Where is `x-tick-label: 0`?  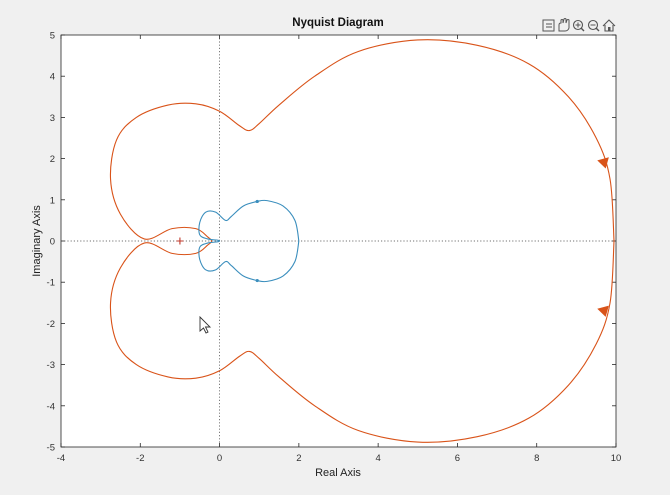 x-tick-label: 0 is located at coordinates (219, 458).